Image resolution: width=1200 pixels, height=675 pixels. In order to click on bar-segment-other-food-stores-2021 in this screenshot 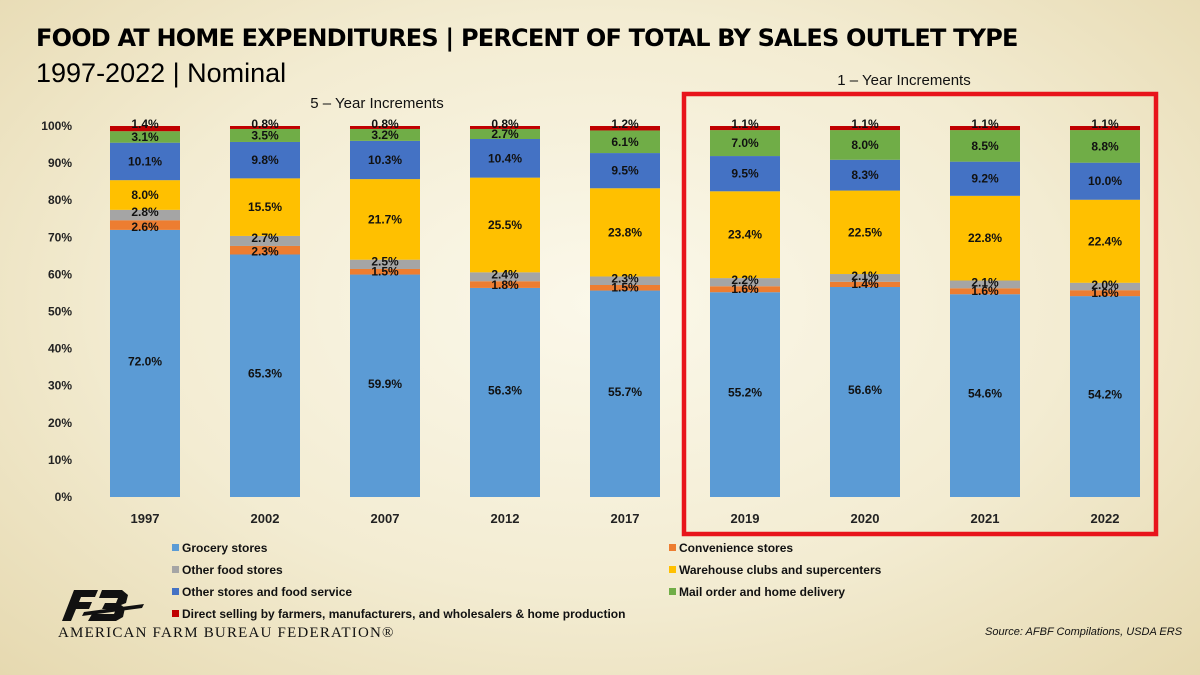, I will do `click(985, 284)`.